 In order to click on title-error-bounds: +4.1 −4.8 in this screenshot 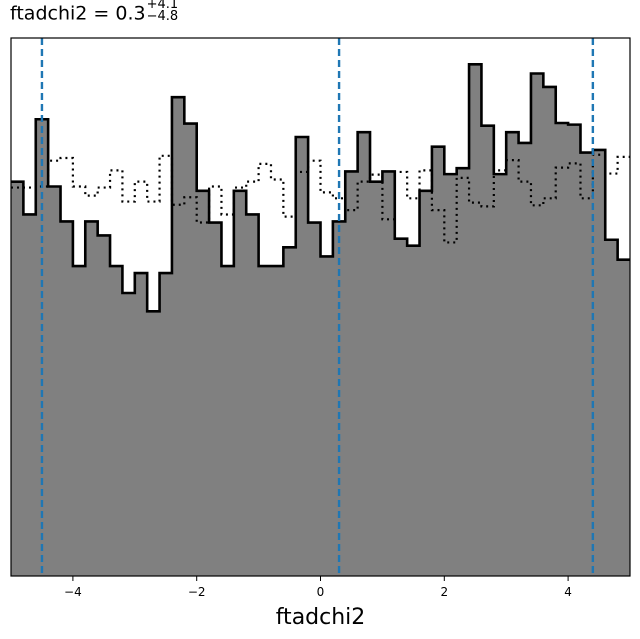, I will do `click(163, 11)`.